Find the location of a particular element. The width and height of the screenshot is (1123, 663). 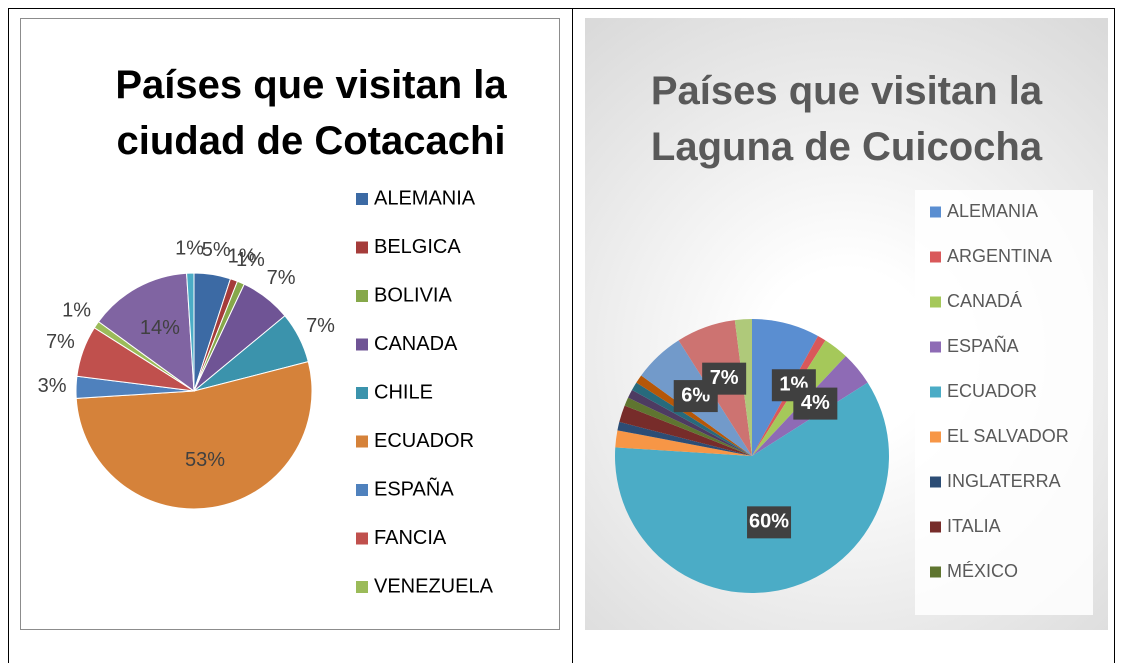

legend-label: BELGICA is located at coordinates (417, 247).